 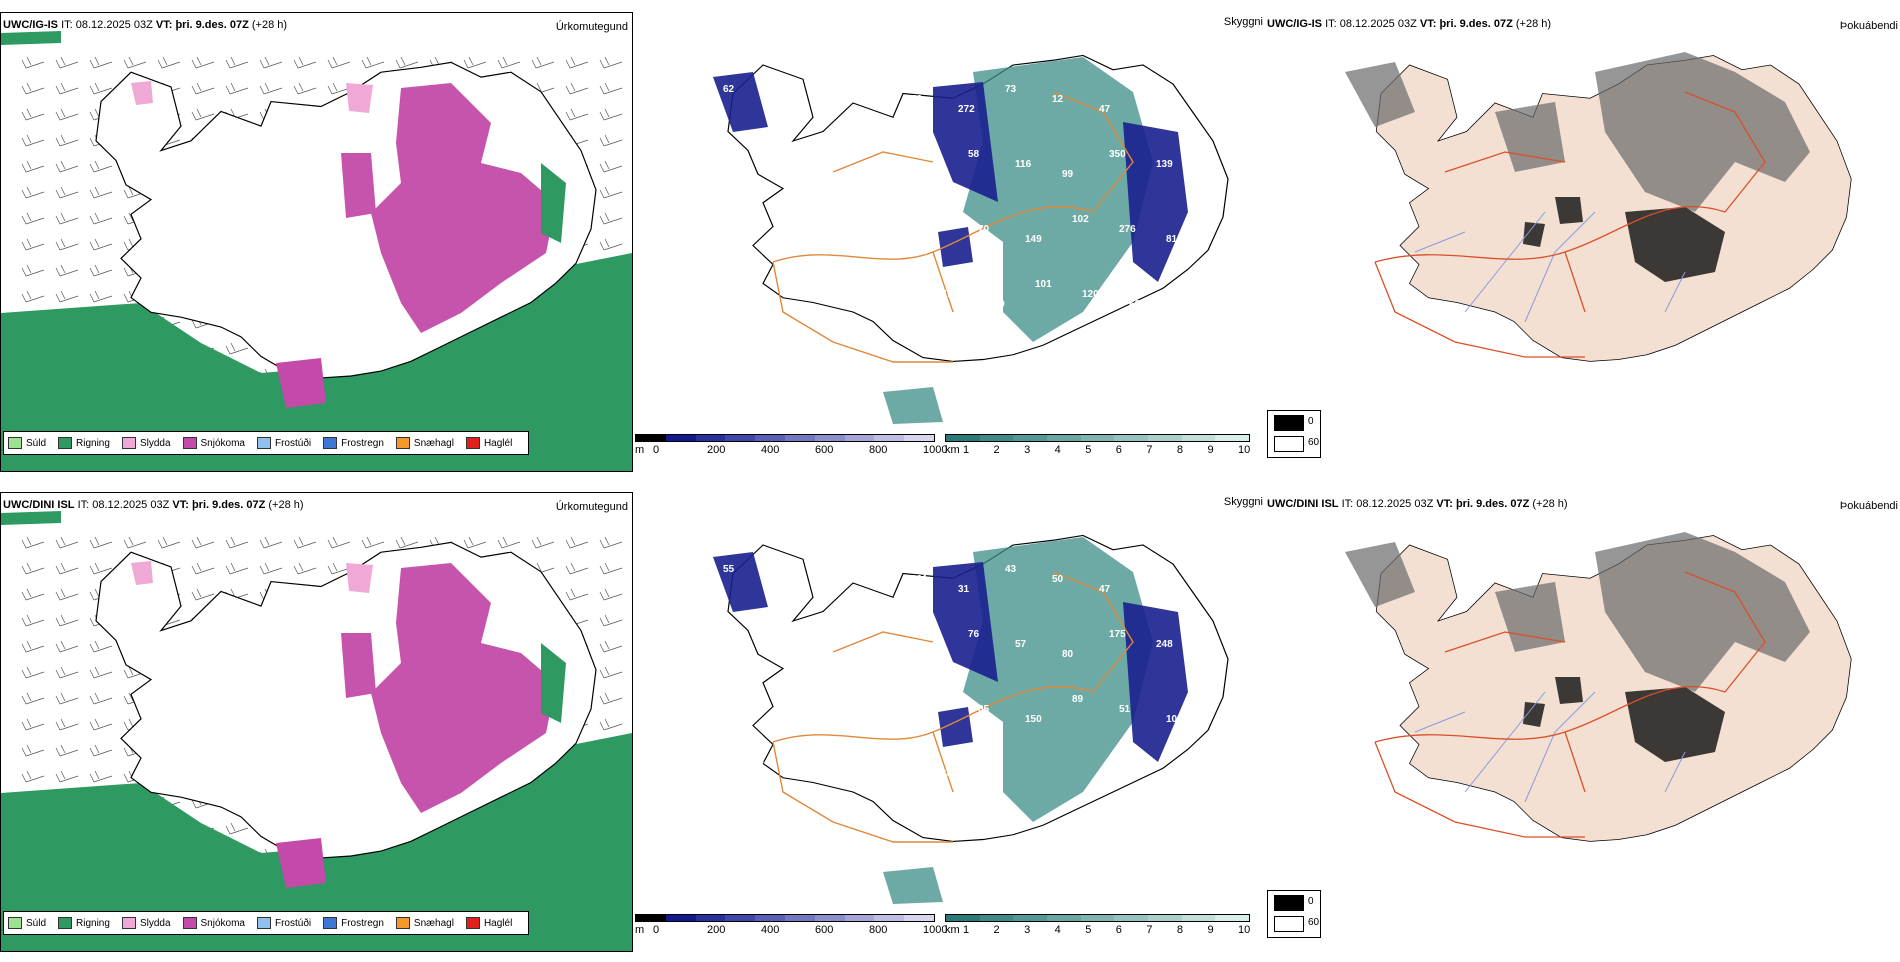 What do you see at coordinates (791, 925) in the screenshot?
I see `visibility-m-colorbar: m 0 200 400 600 800 1000` at bounding box center [791, 925].